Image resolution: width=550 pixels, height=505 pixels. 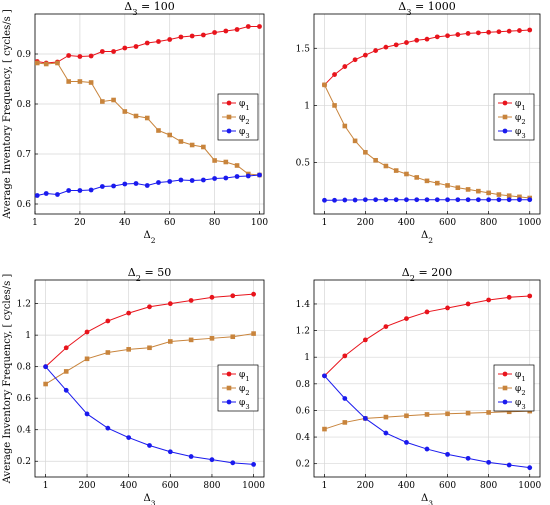 What do you see at coordinates (427, 274) in the screenshot?
I see `chart-title: Δ2 = 200` at bounding box center [427, 274].